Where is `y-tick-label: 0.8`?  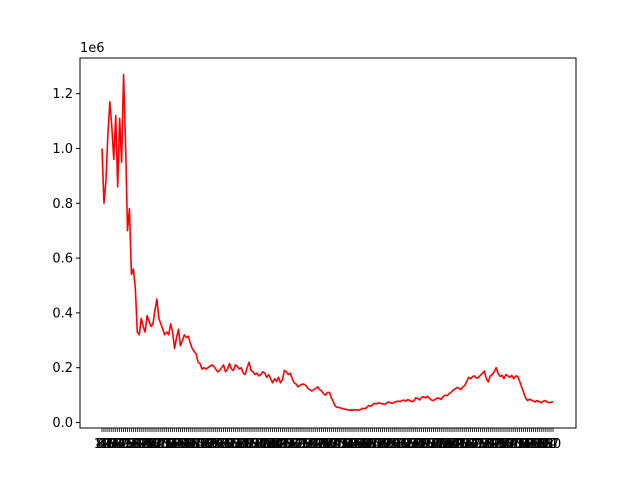
y-tick-label: 0.8 is located at coordinates (62, 204).